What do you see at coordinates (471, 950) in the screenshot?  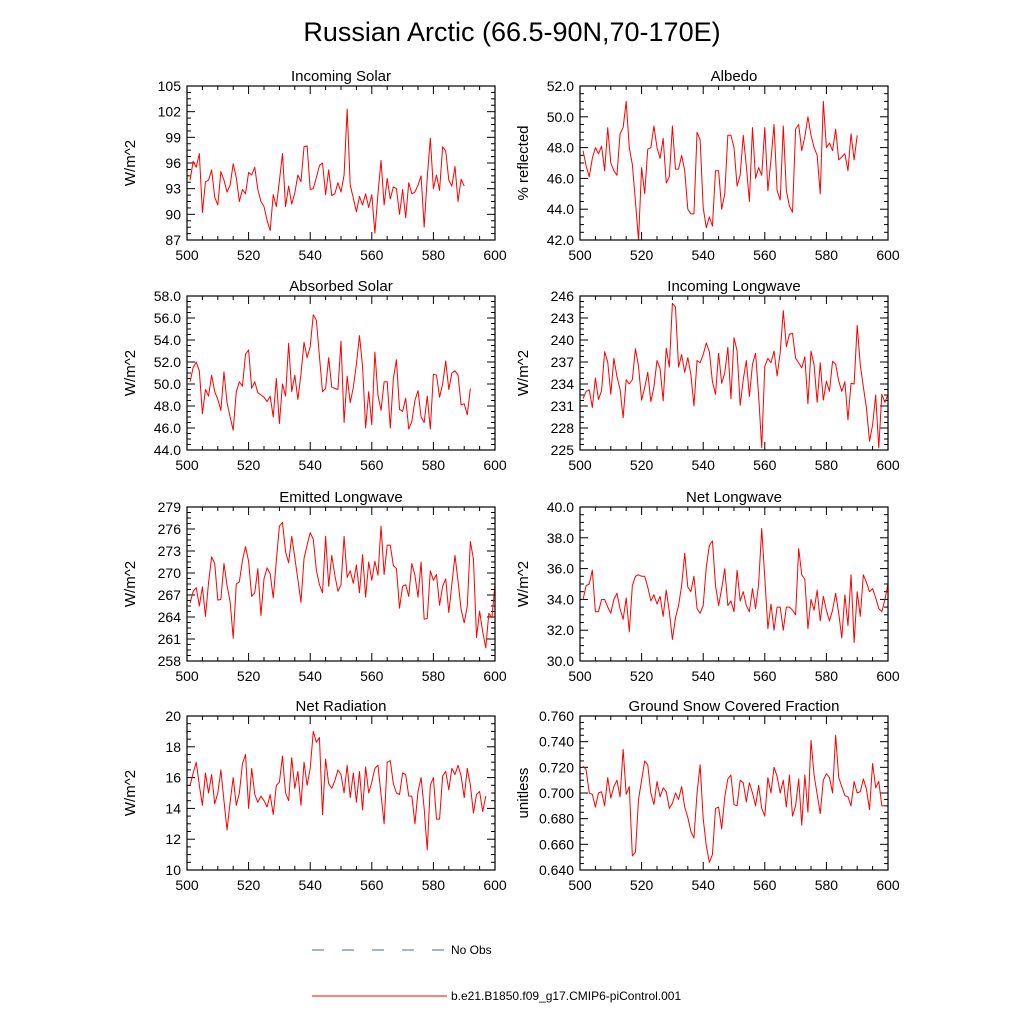 I see `legend-label-no-obs: No Obs` at bounding box center [471, 950].